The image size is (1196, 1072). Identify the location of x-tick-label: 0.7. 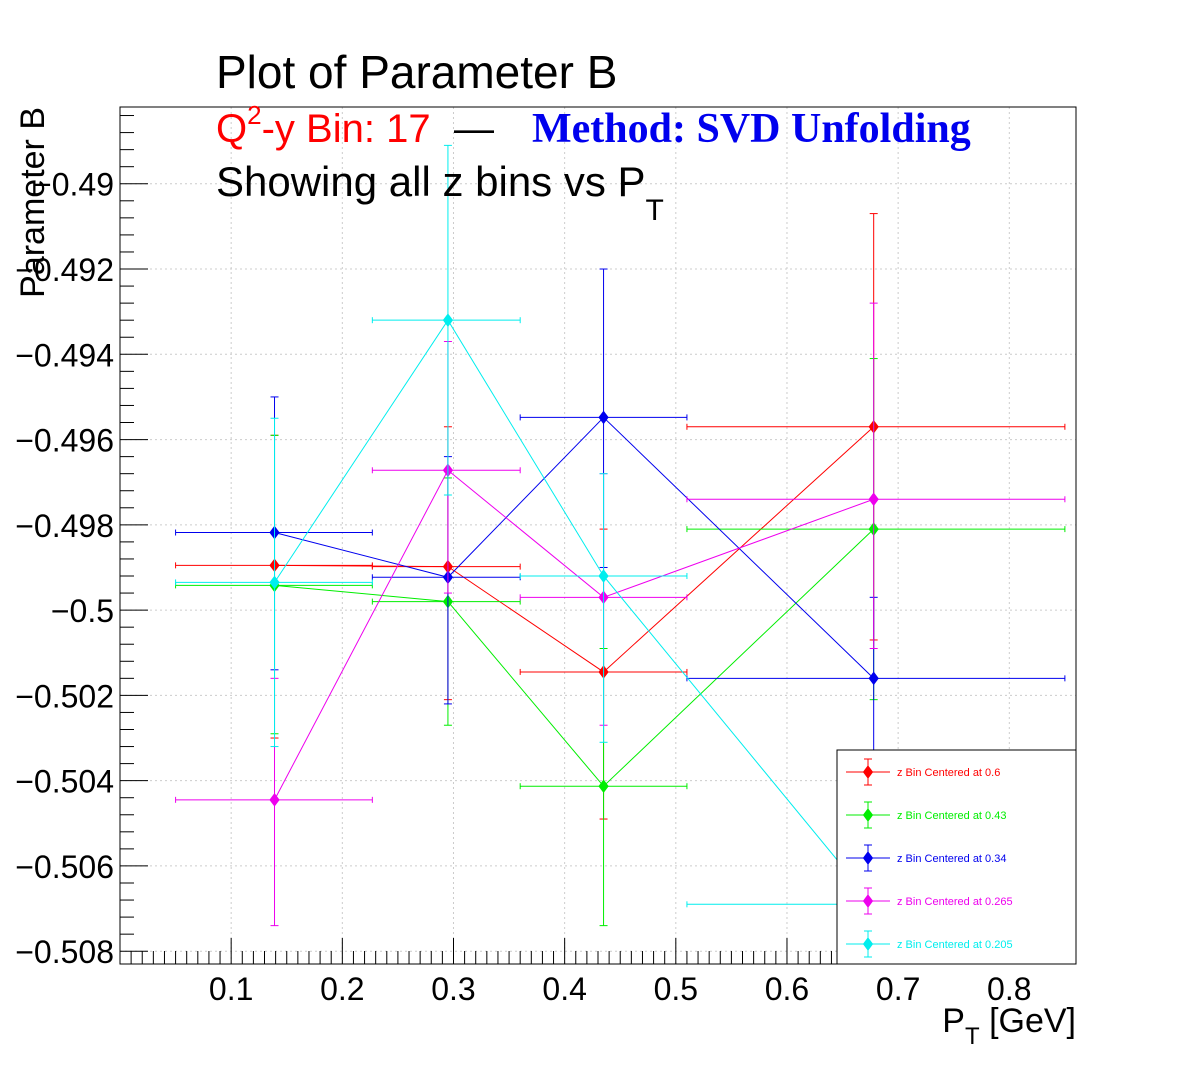
(898, 989).